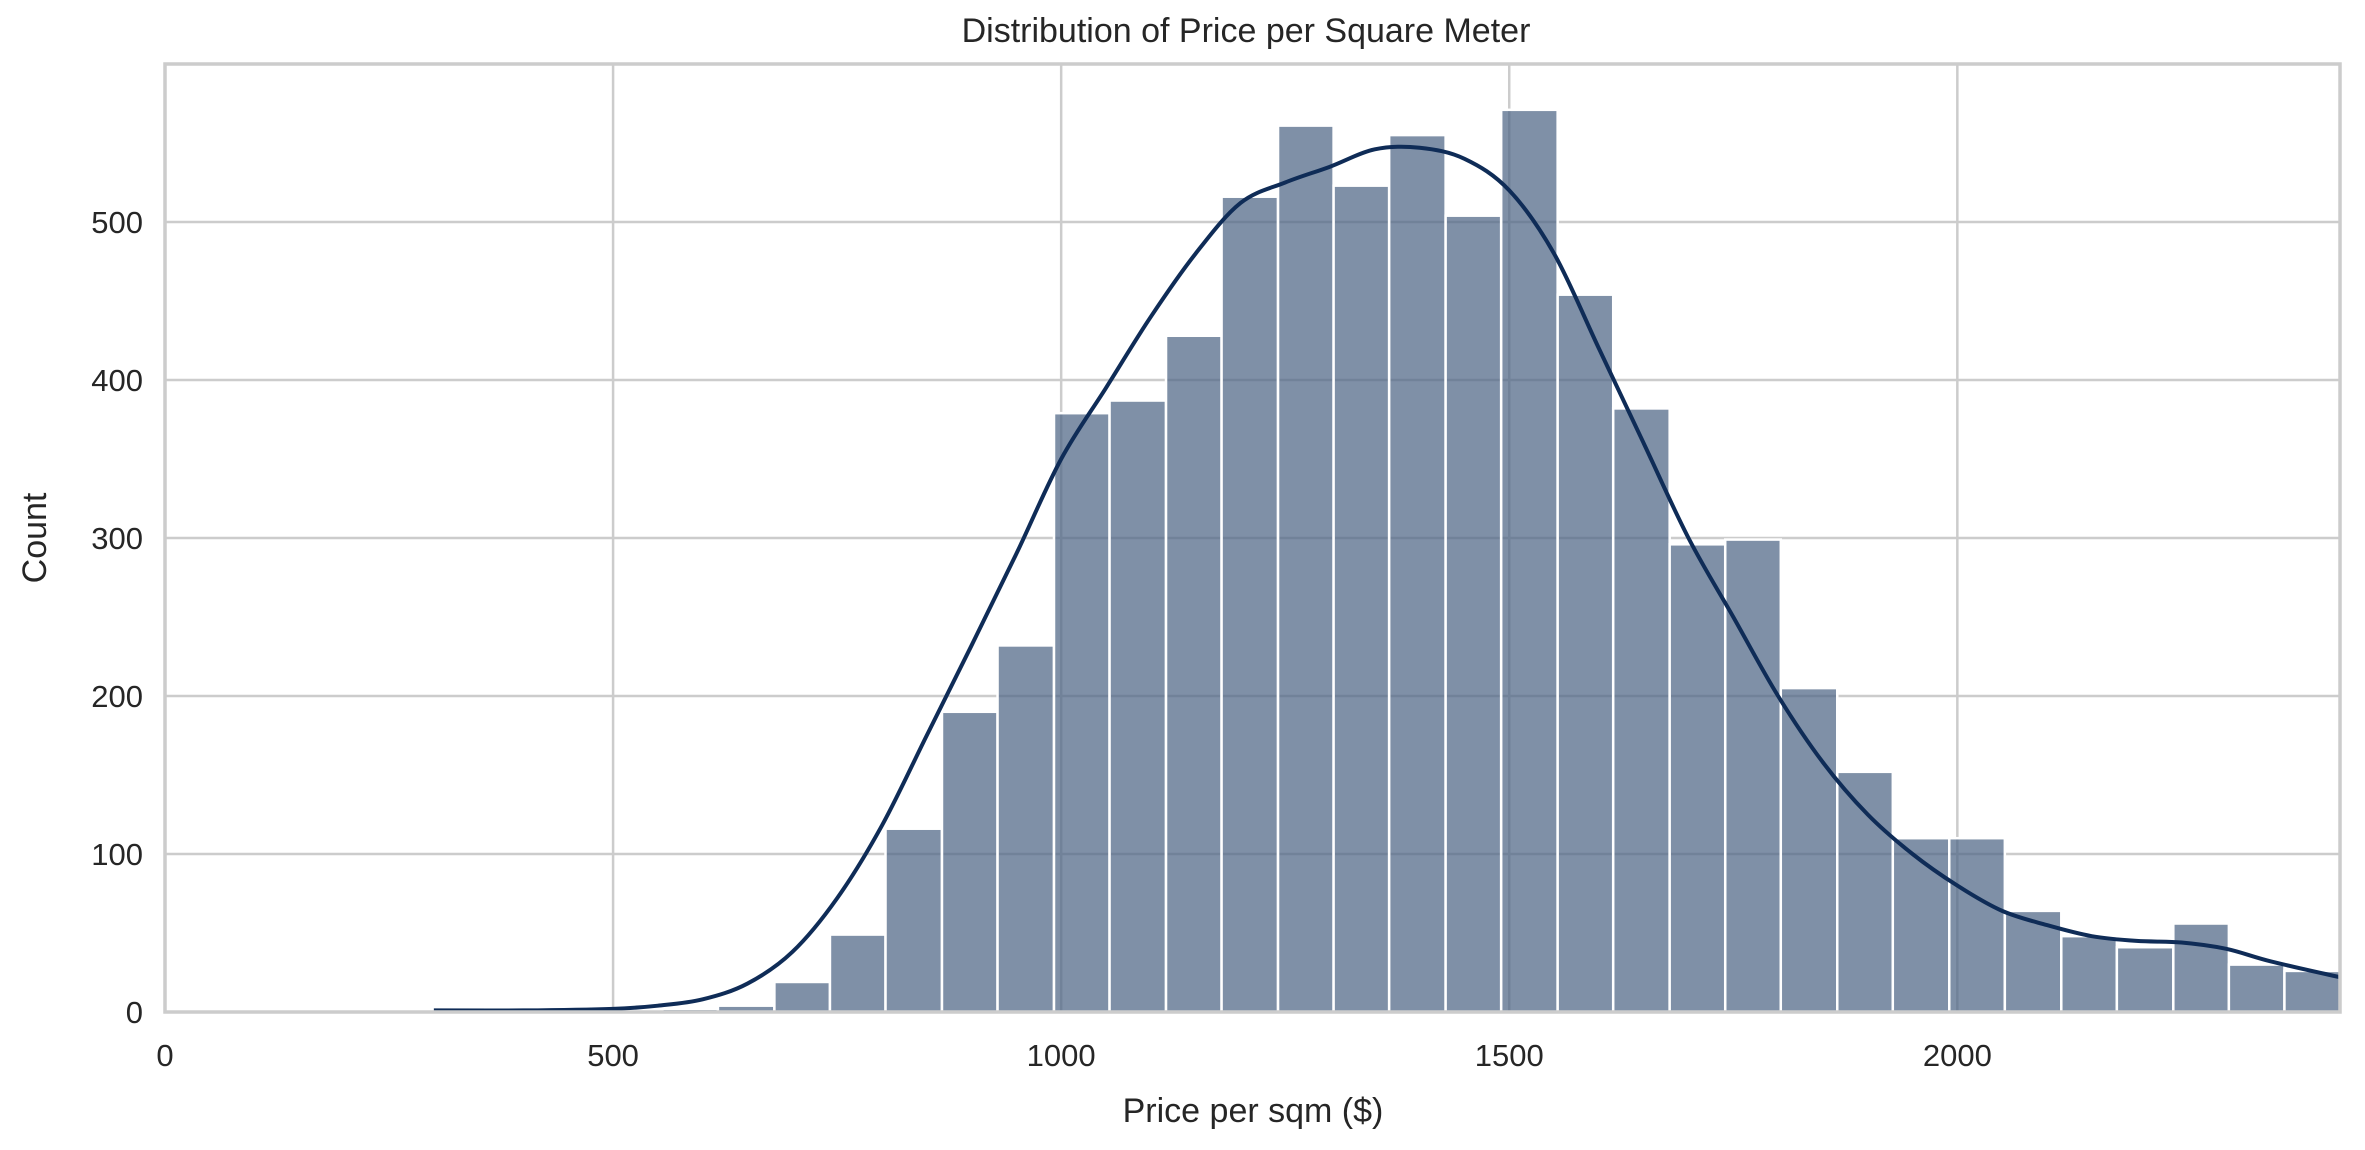  What do you see at coordinates (1253, 1111) in the screenshot?
I see `x-axis-label: Price per sqm ($)` at bounding box center [1253, 1111].